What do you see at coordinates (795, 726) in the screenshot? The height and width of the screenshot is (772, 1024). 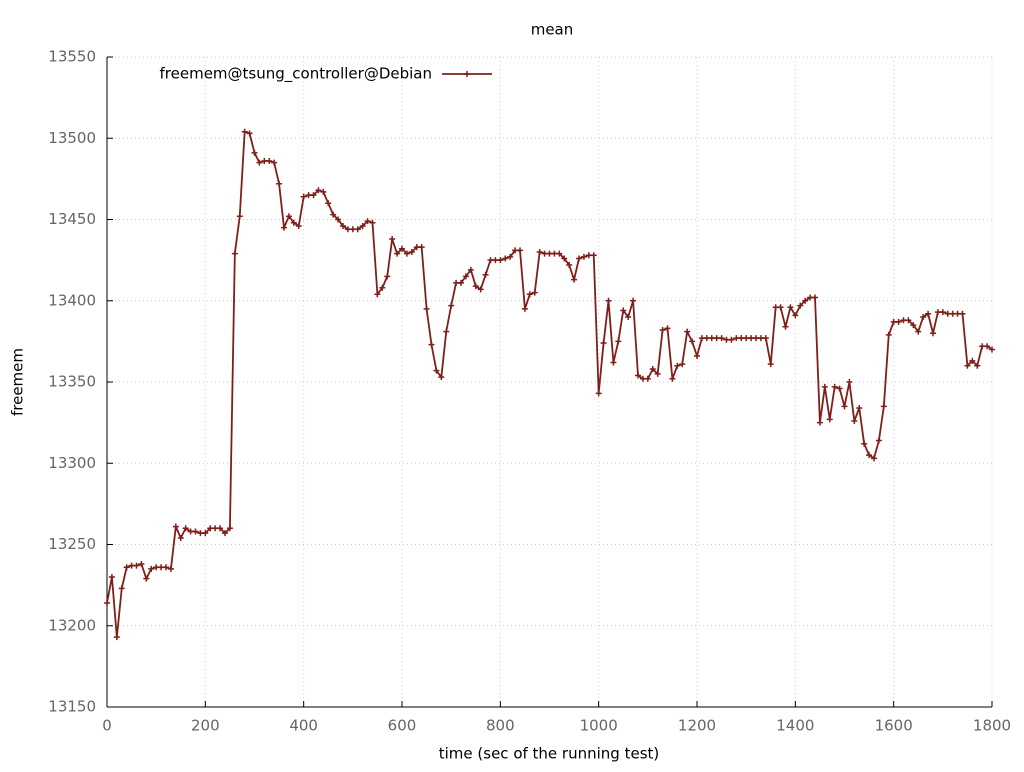 I see `x-tick-label: 1400` at bounding box center [795, 726].